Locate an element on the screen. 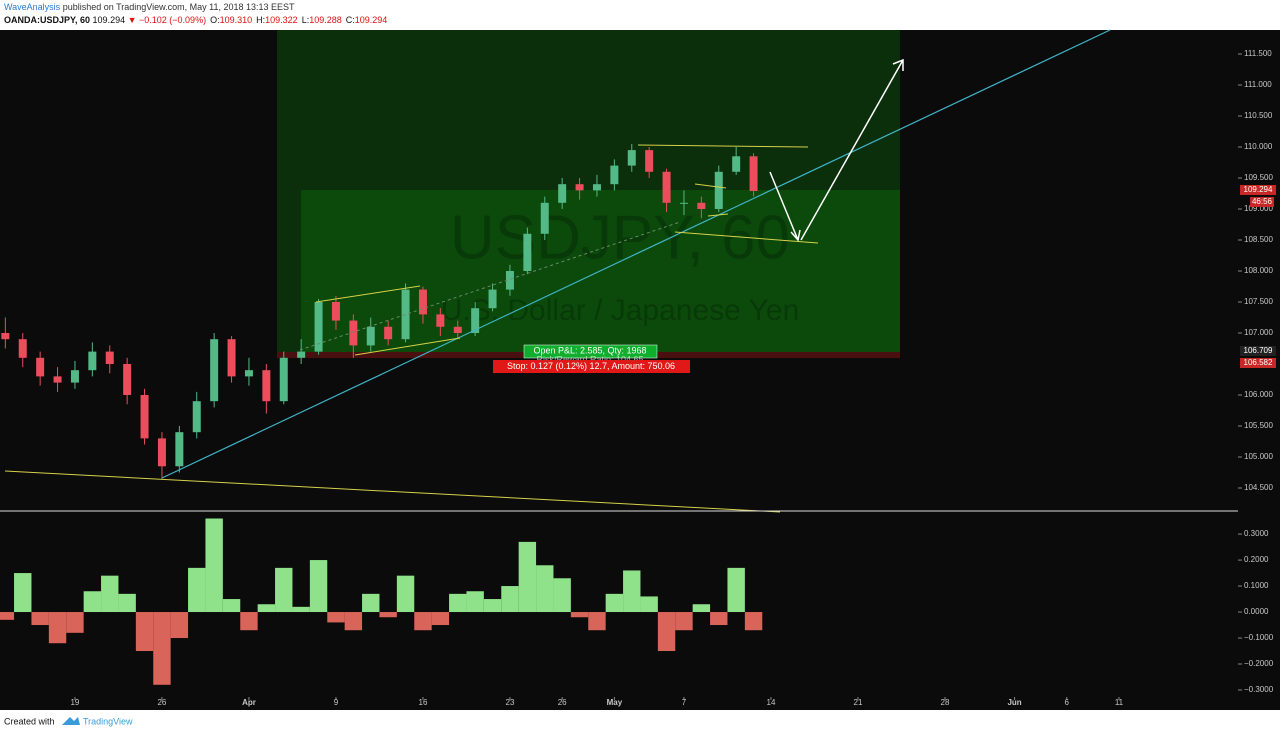 This screenshot has height=740, width=1280. author: WaveAnalysis is located at coordinates (32, 7).